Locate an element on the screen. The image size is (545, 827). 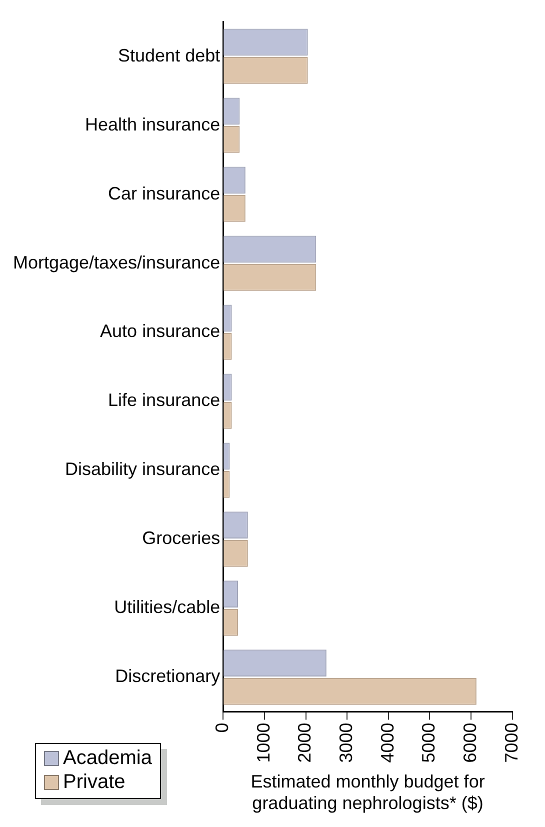
y-tick-label: Health insurance is located at coordinates (152, 124).